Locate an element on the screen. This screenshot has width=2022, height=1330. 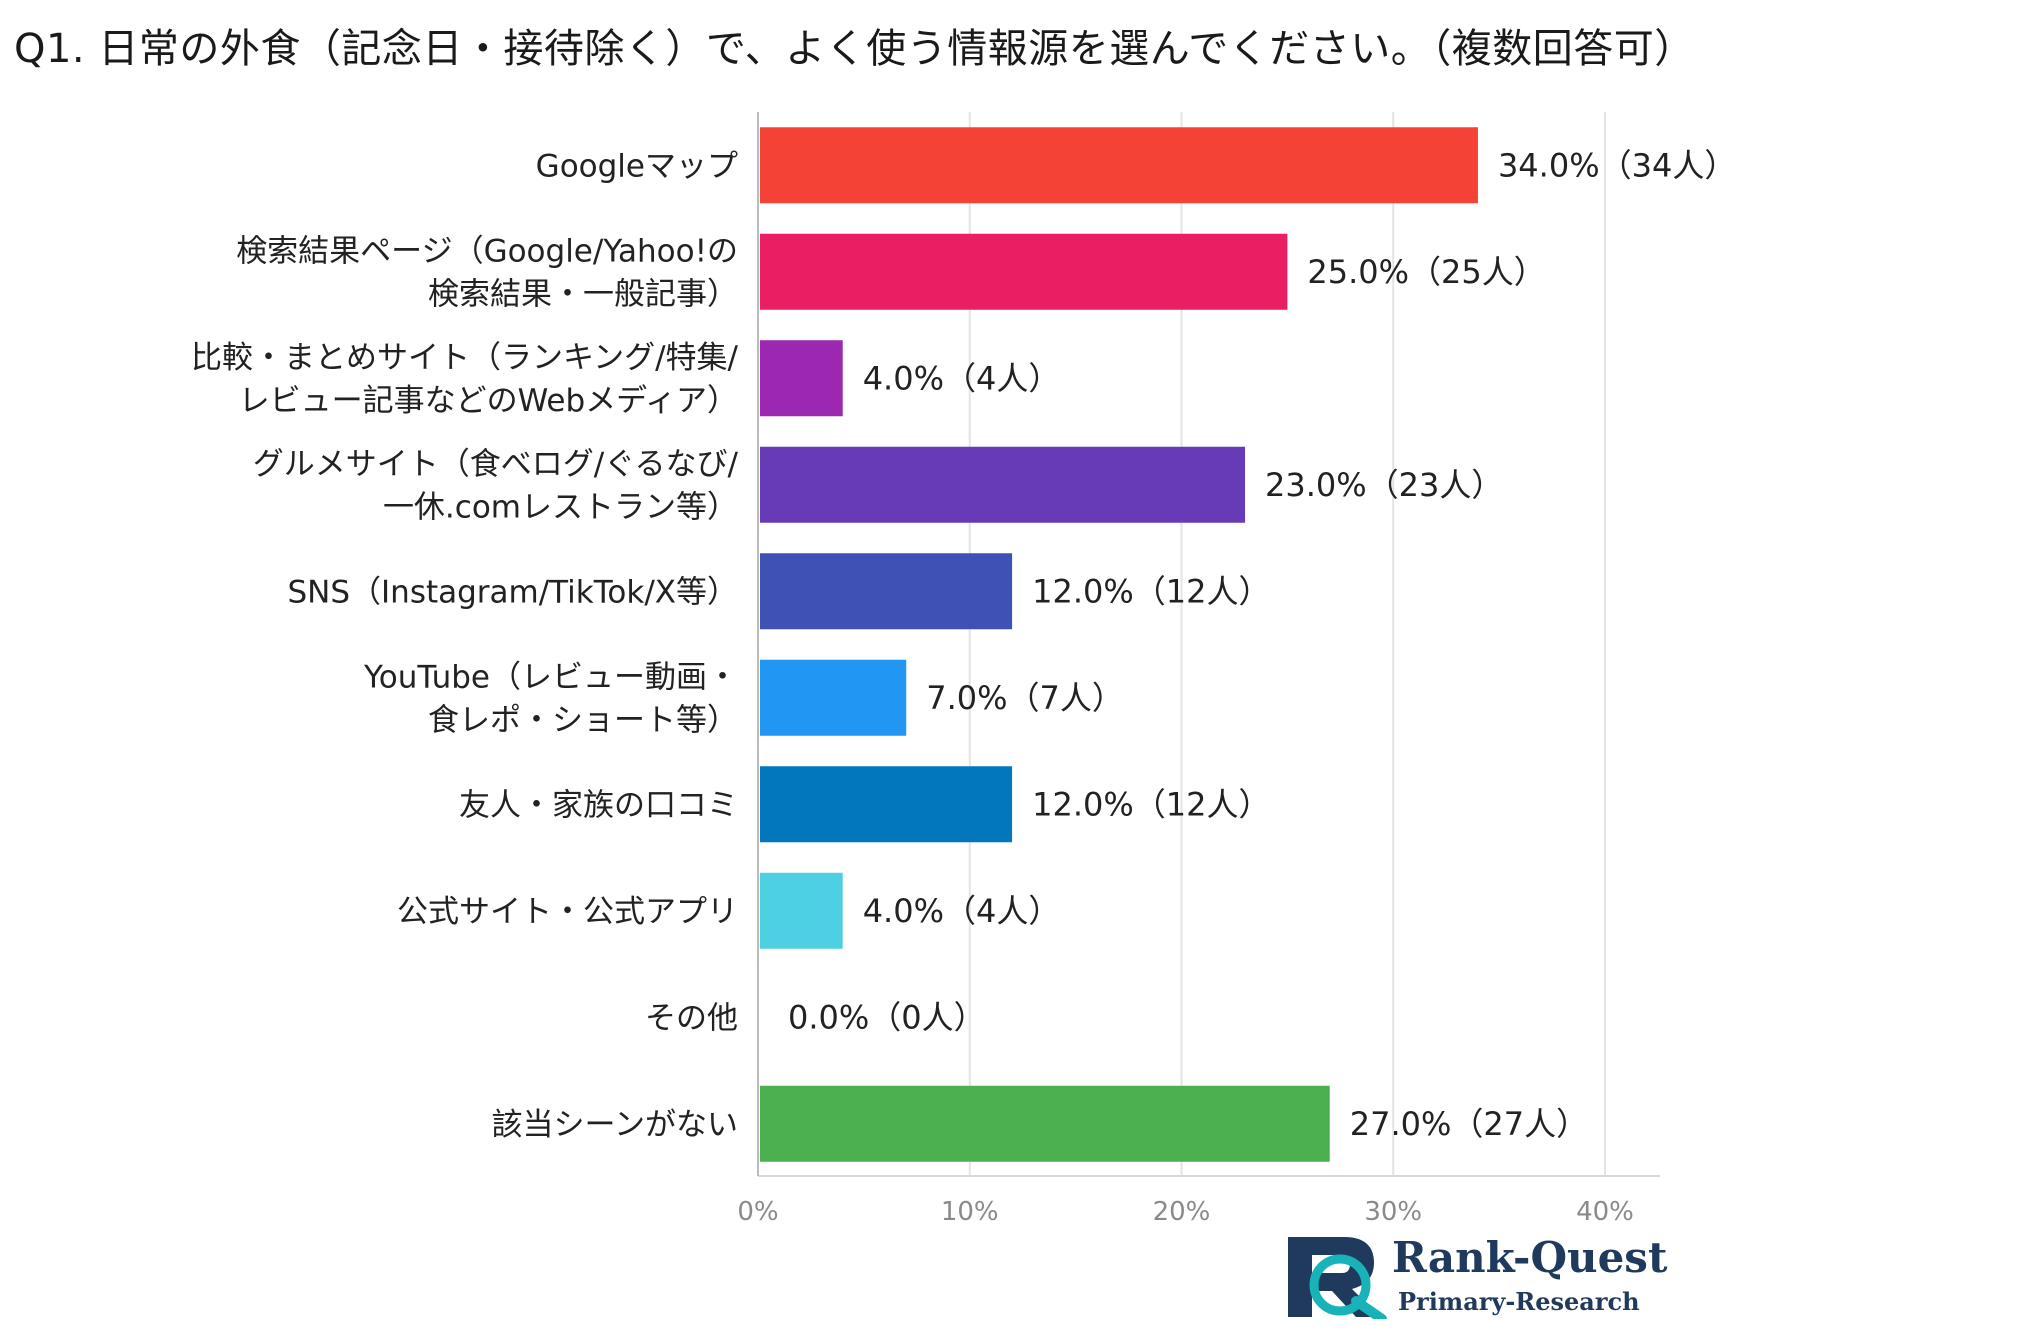
category-label: Googleマップ is located at coordinates (637, 166).